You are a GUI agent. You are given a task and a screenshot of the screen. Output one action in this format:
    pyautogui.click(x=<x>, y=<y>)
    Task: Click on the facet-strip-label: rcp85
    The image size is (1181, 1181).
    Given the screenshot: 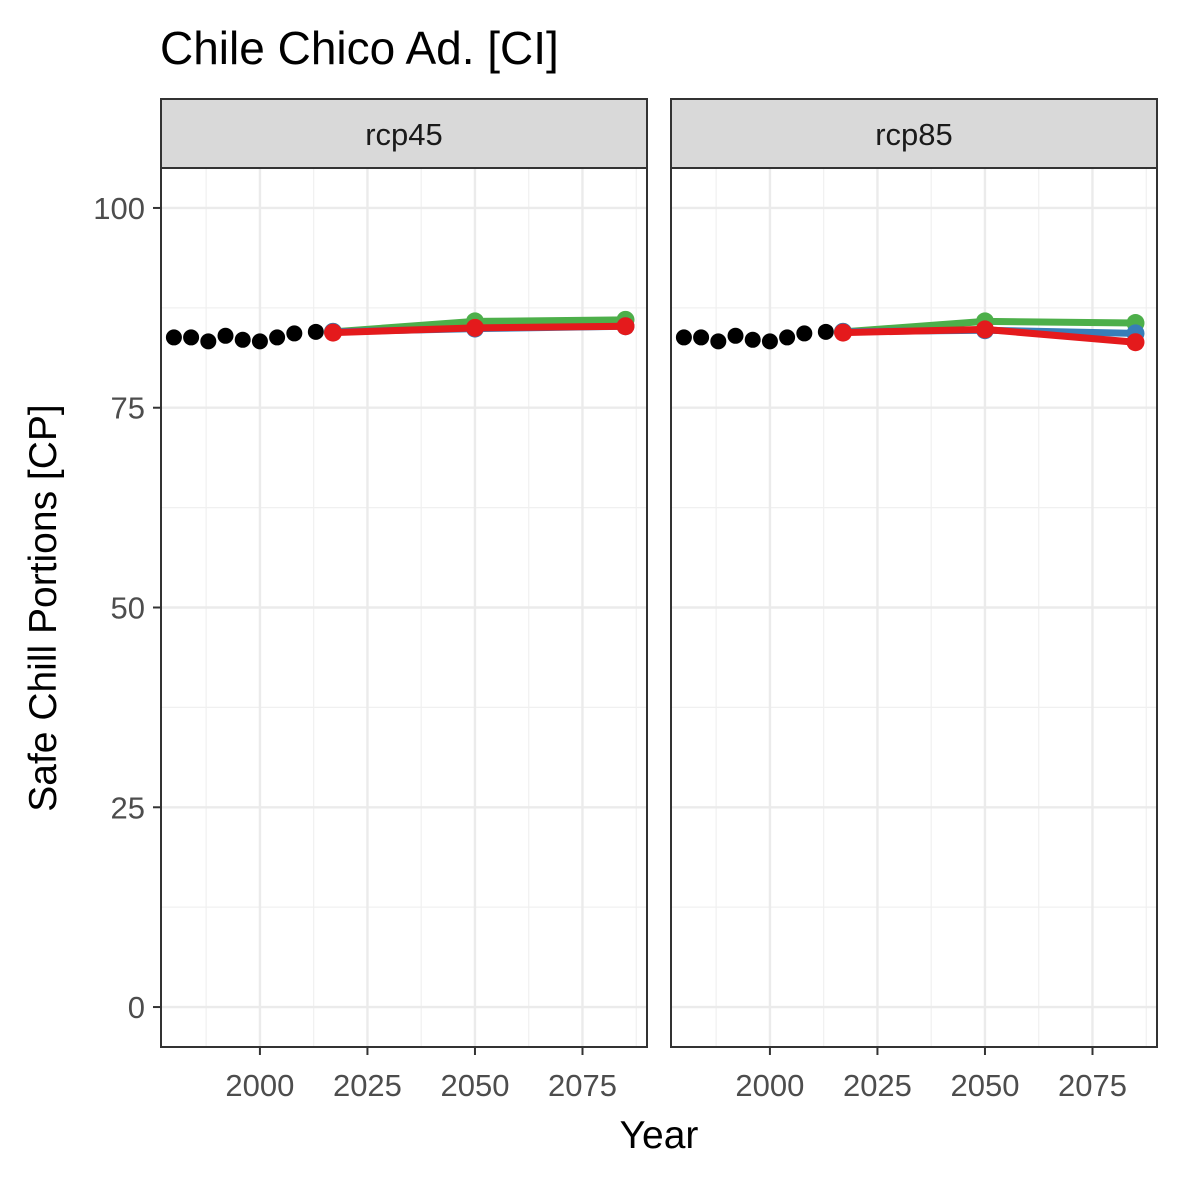 What is the action you would take?
    pyautogui.click(x=914, y=134)
    